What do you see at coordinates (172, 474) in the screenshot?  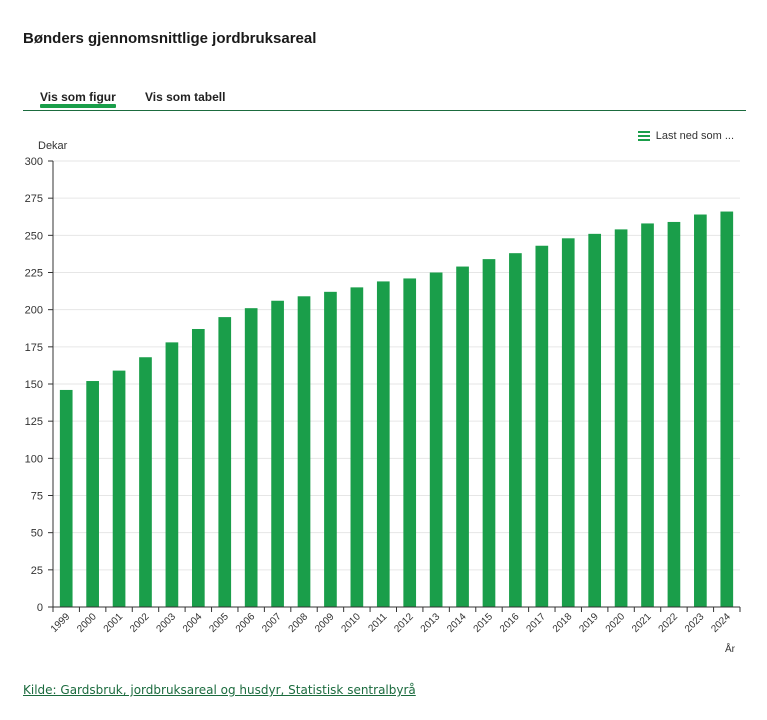 I see `bar-2003` at bounding box center [172, 474].